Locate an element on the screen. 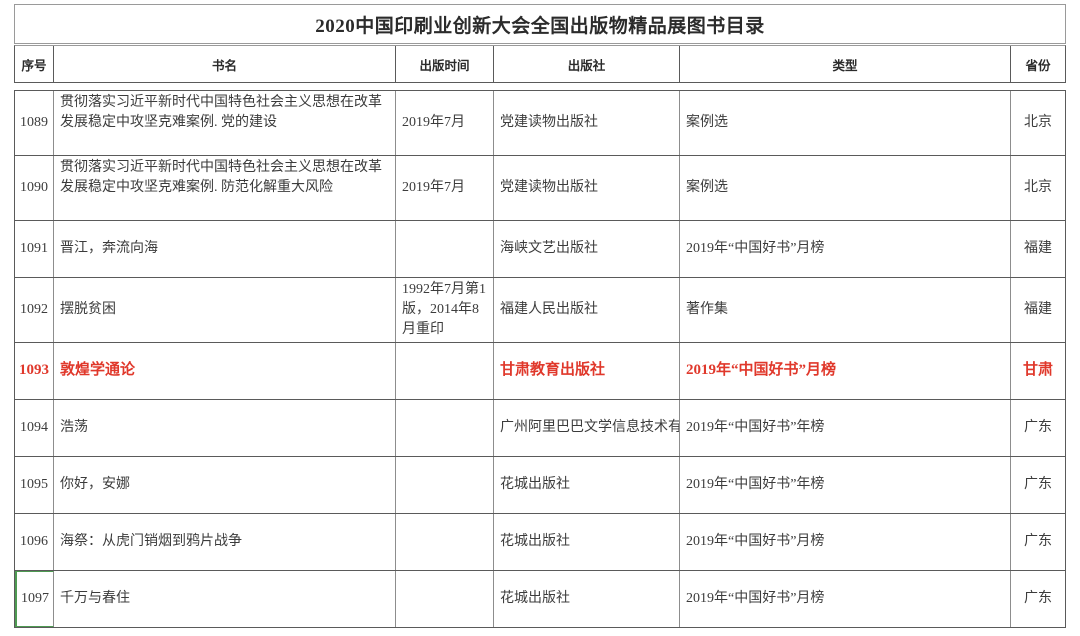 Image resolution: width=1080 pixels, height=636 pixels. table-row: 1091 晋江，奔流向海 海峡文艺出版社 2019年“中国好书”月榜 福建 is located at coordinates (540, 249).